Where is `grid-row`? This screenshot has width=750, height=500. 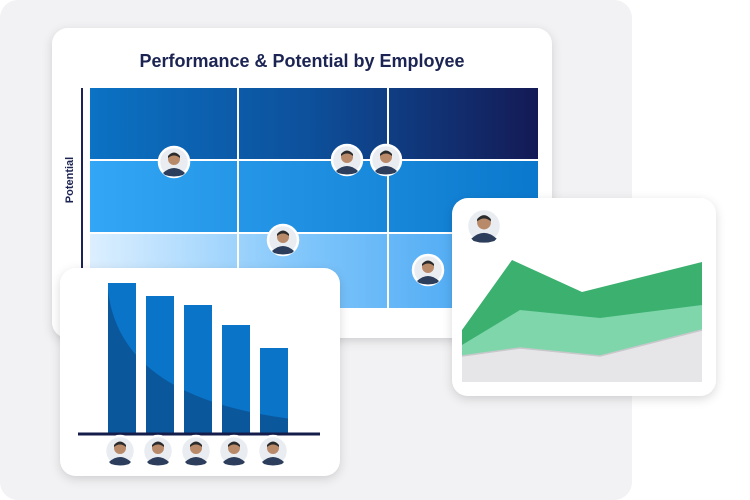
grid-row is located at coordinates (314, 124).